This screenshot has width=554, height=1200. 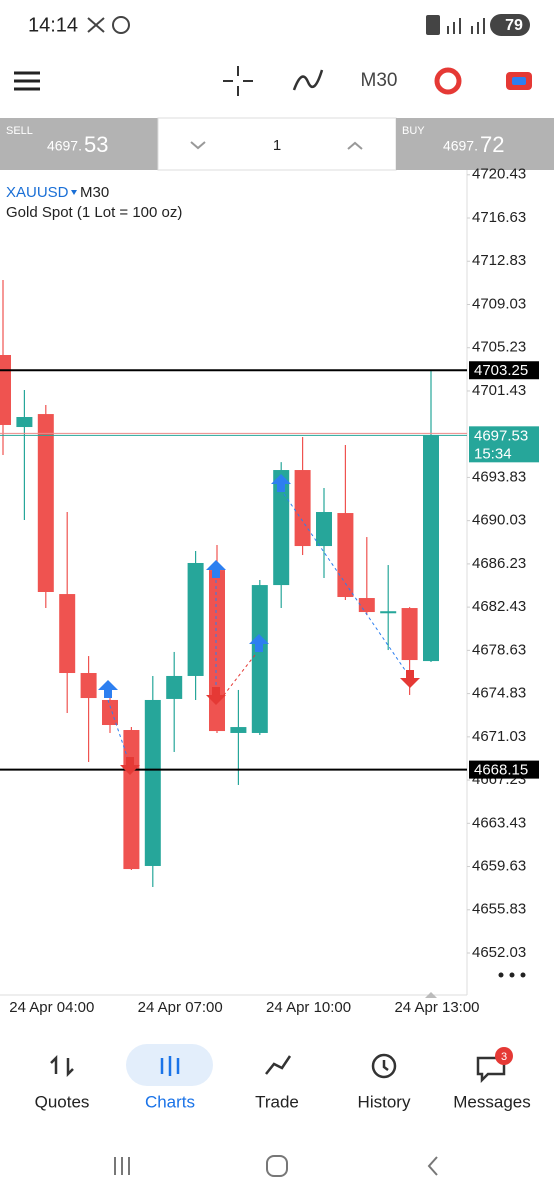 I want to click on y-tick-label: 4720.43, so click(x=499, y=174).